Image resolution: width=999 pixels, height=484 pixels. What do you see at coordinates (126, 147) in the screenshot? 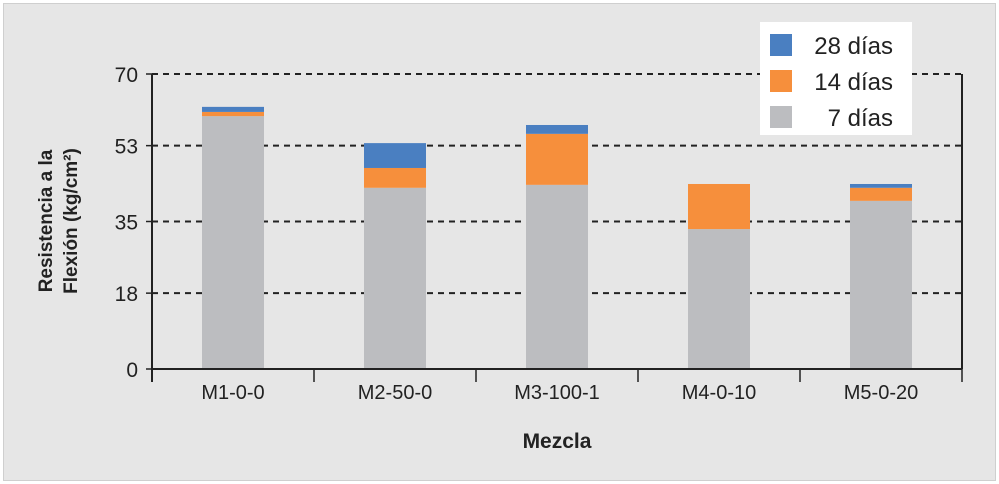
I see `y-tick-label: 53` at bounding box center [126, 147].